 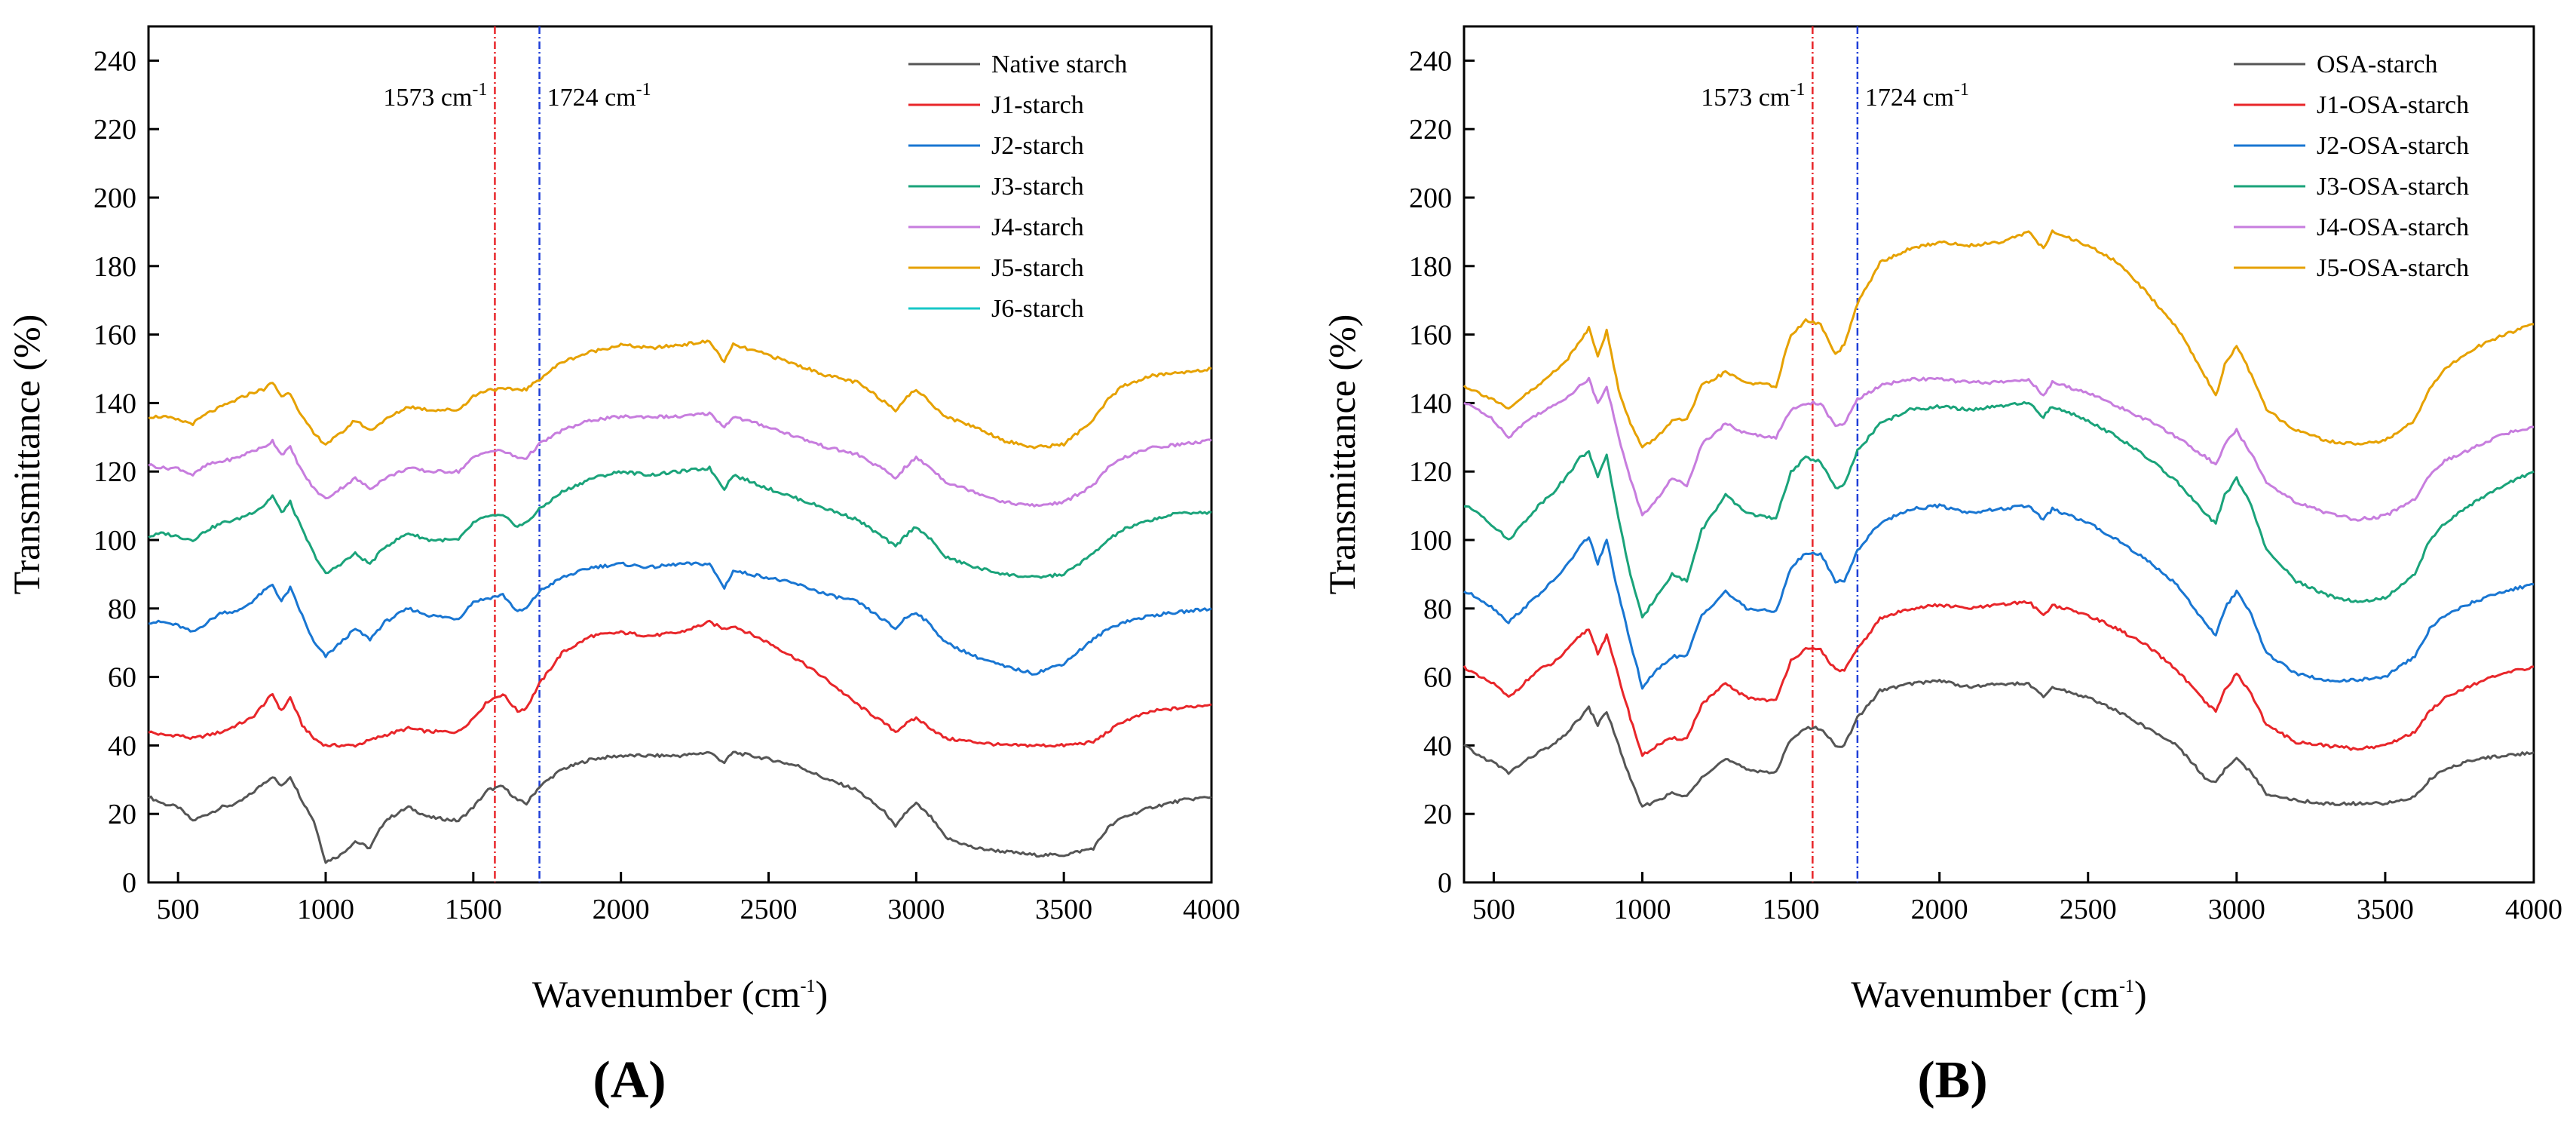 What do you see at coordinates (1342, 454) in the screenshot?
I see `panel-b-y-axis-title: Transmittance (%)` at bounding box center [1342, 454].